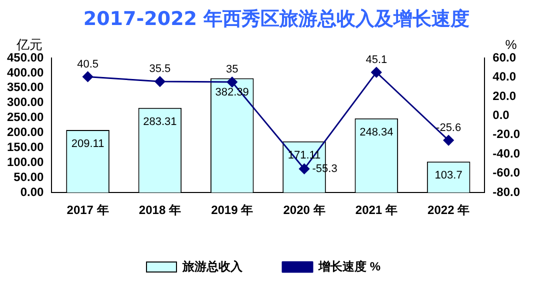  What do you see at coordinates (276, 19) in the screenshot?
I see `chart-title: 2017-2022 年西秀区旅游总收入及增长速度` at bounding box center [276, 19].